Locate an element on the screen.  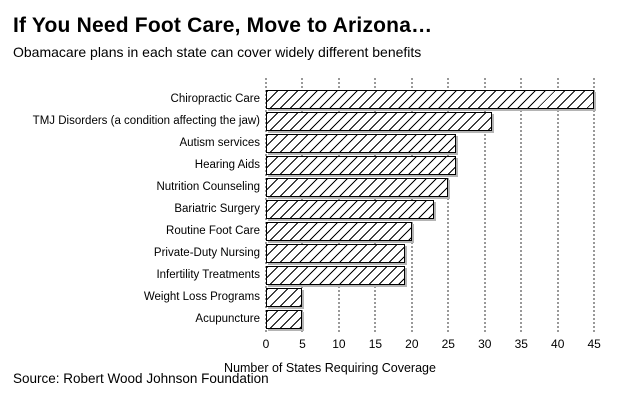
x-axis-label: Number of States Requiring Coverage is located at coordinates (330, 368).